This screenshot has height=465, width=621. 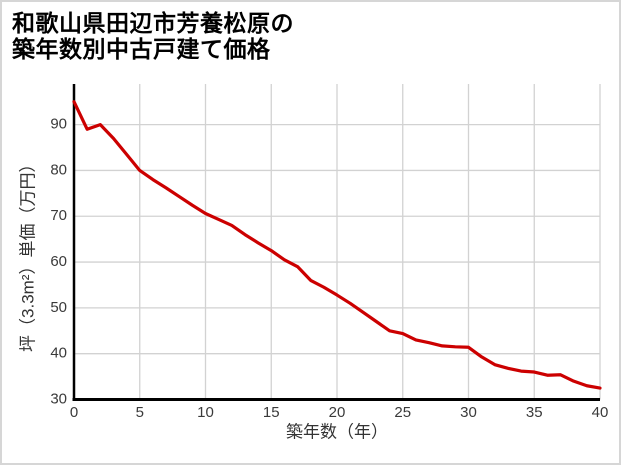 I want to click on y-tick-label: 40, so click(x=58, y=353).